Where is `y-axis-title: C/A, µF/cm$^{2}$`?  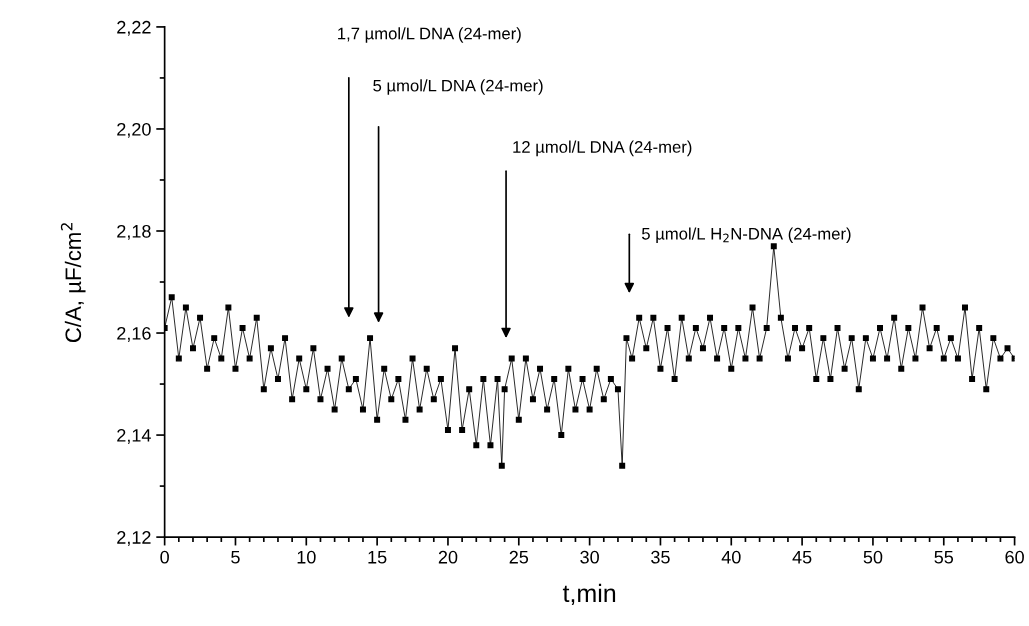
y-axis-title: C/A, µF/cm$^{2}$ is located at coordinates (73, 283).